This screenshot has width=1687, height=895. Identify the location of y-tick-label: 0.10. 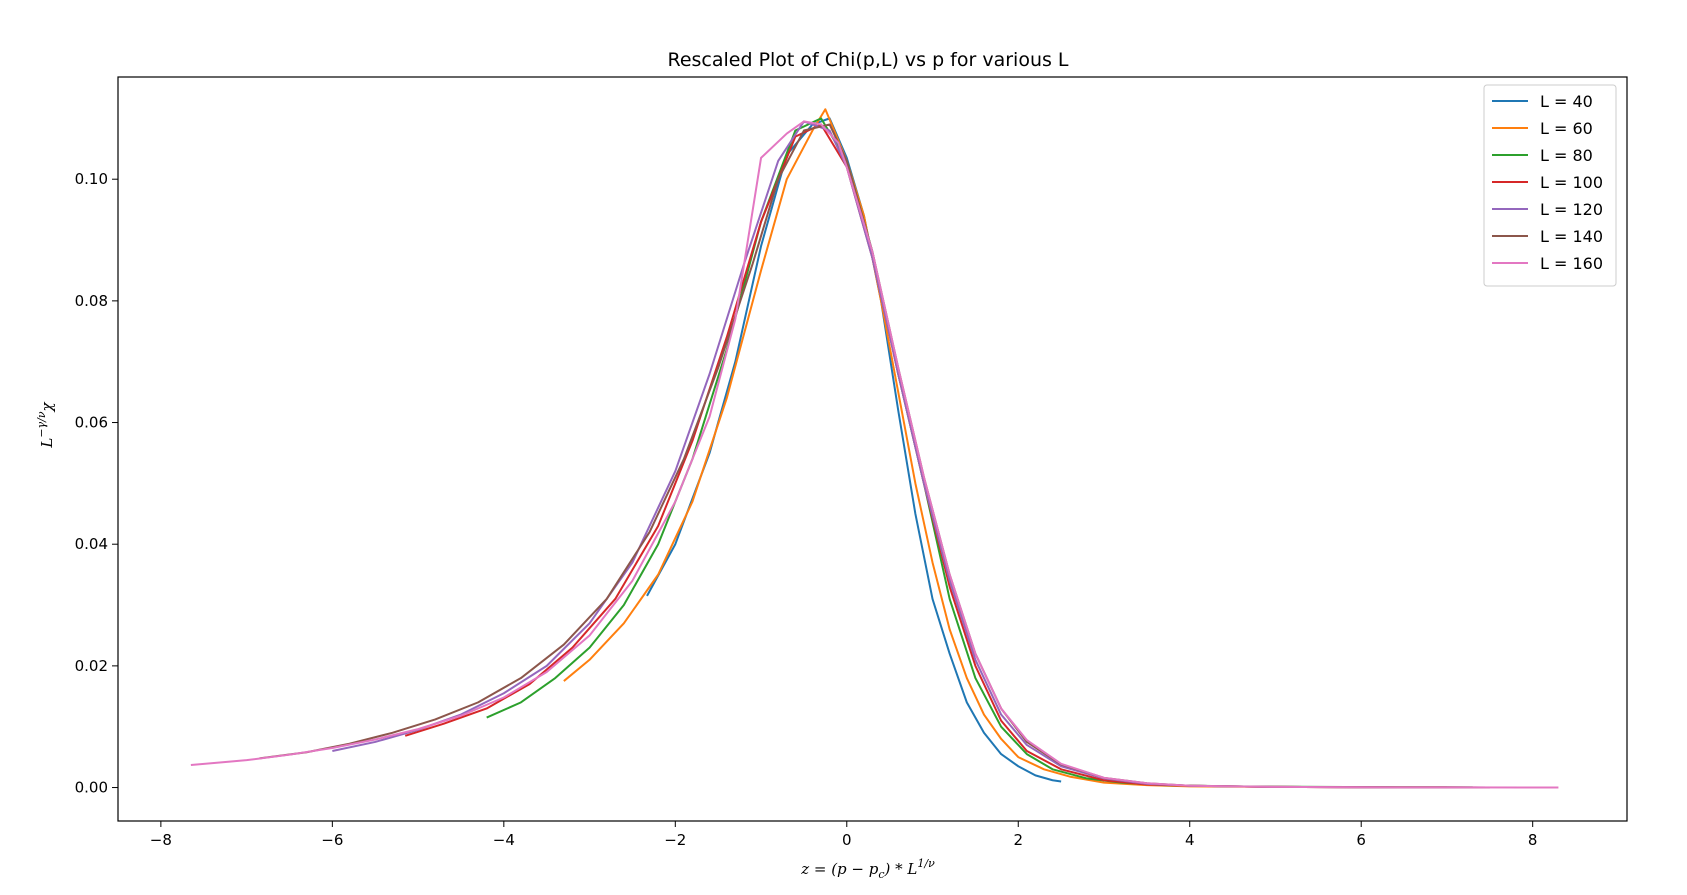
(91, 179).